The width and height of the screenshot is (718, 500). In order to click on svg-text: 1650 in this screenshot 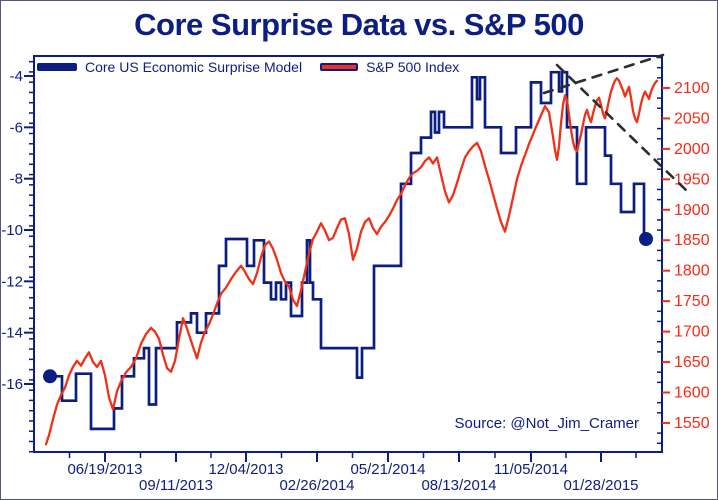, I will do `click(692, 362)`.